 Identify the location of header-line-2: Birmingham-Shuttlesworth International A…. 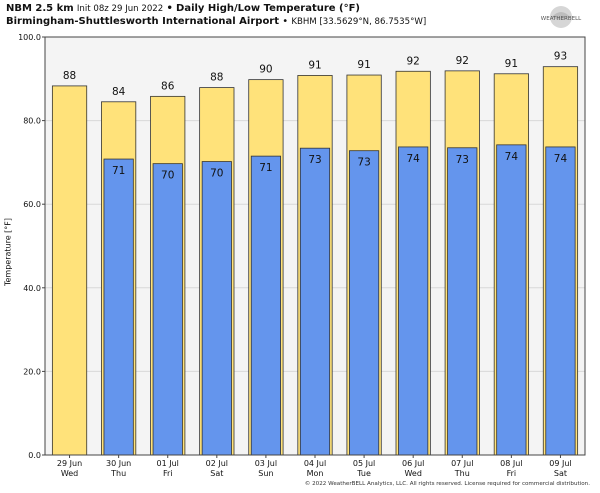
(216, 21).